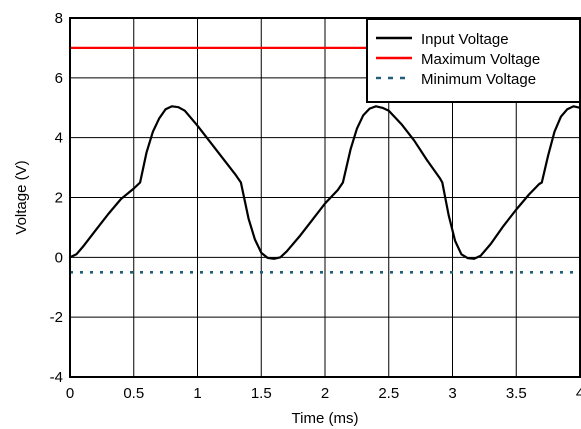  Describe the element at coordinates (465, 39) in the screenshot. I see `legend-label-input-voltage: Input Voltage` at that location.